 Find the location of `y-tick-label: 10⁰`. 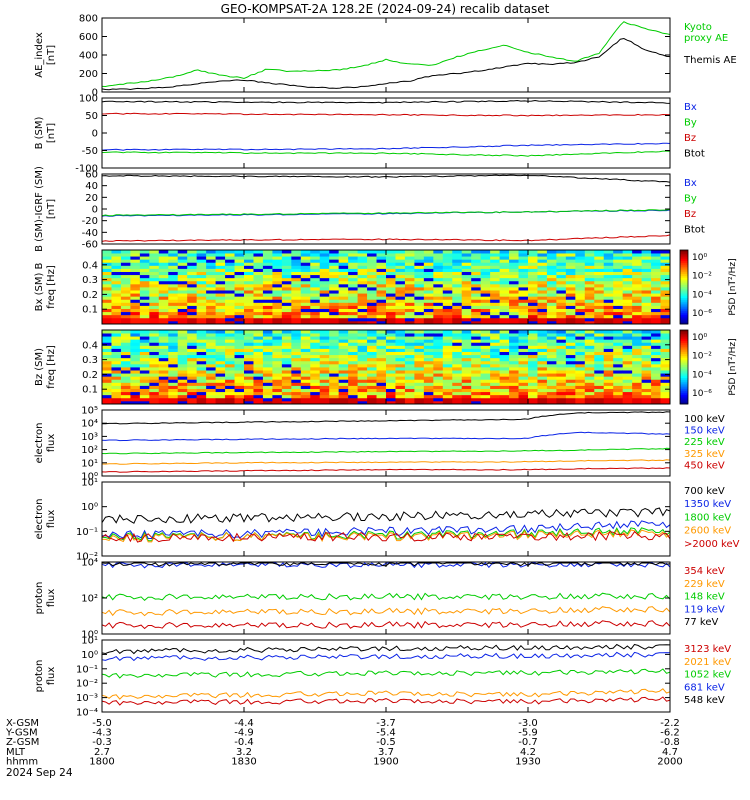

y-tick-label: 10⁰ is located at coordinates (89, 477).